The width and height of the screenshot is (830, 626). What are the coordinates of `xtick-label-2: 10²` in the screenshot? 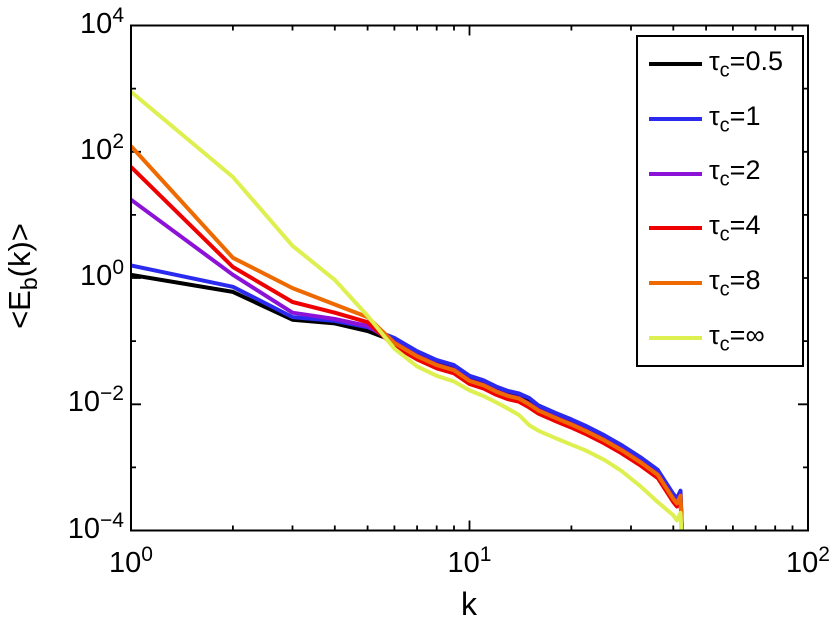 It's located at (808, 561).